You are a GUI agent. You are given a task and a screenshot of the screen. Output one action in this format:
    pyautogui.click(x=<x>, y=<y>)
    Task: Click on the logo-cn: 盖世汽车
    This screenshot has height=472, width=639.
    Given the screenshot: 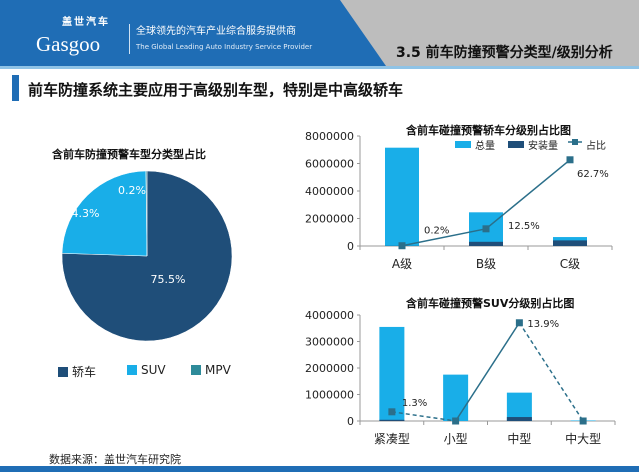 What is the action you would take?
    pyautogui.click(x=86, y=22)
    